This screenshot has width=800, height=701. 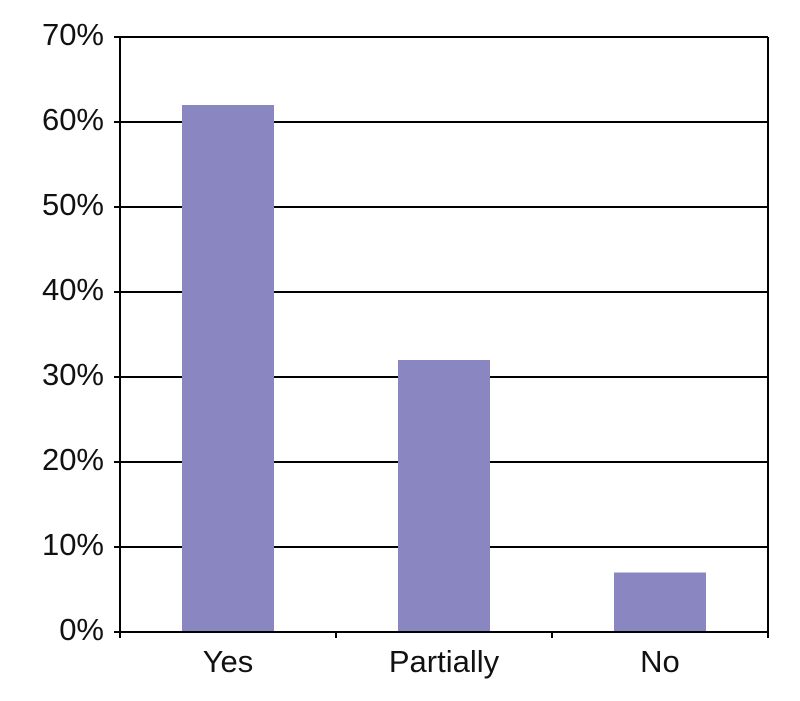 I want to click on y-tick-label: 70%, so click(x=73, y=34).